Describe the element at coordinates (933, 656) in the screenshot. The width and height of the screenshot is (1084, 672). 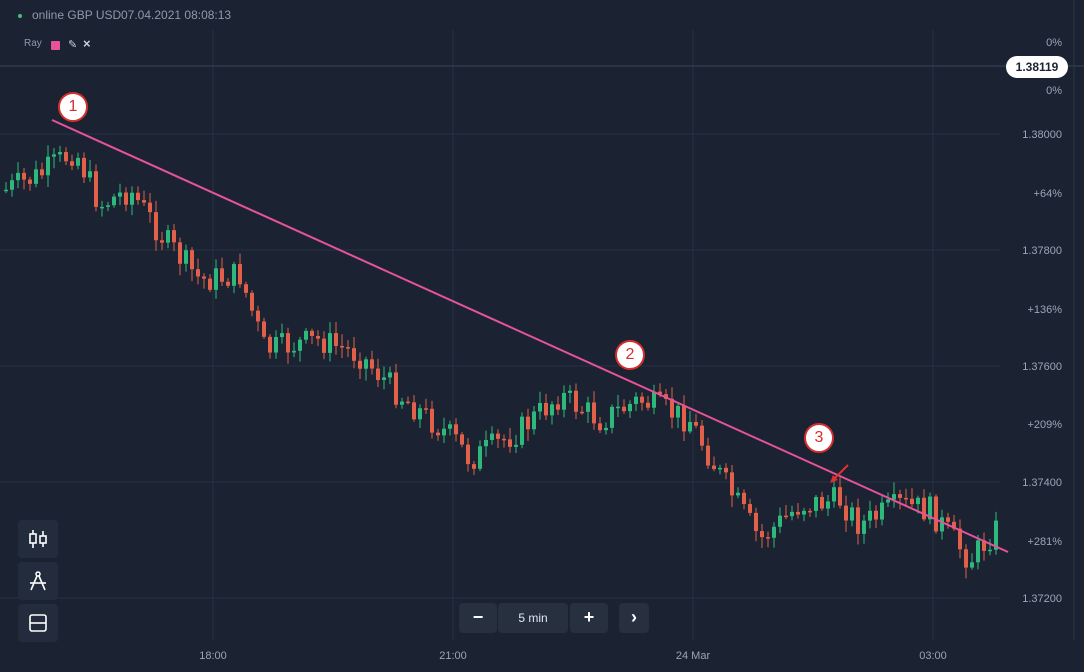
I see `time-axis-label: 03:00` at that location.